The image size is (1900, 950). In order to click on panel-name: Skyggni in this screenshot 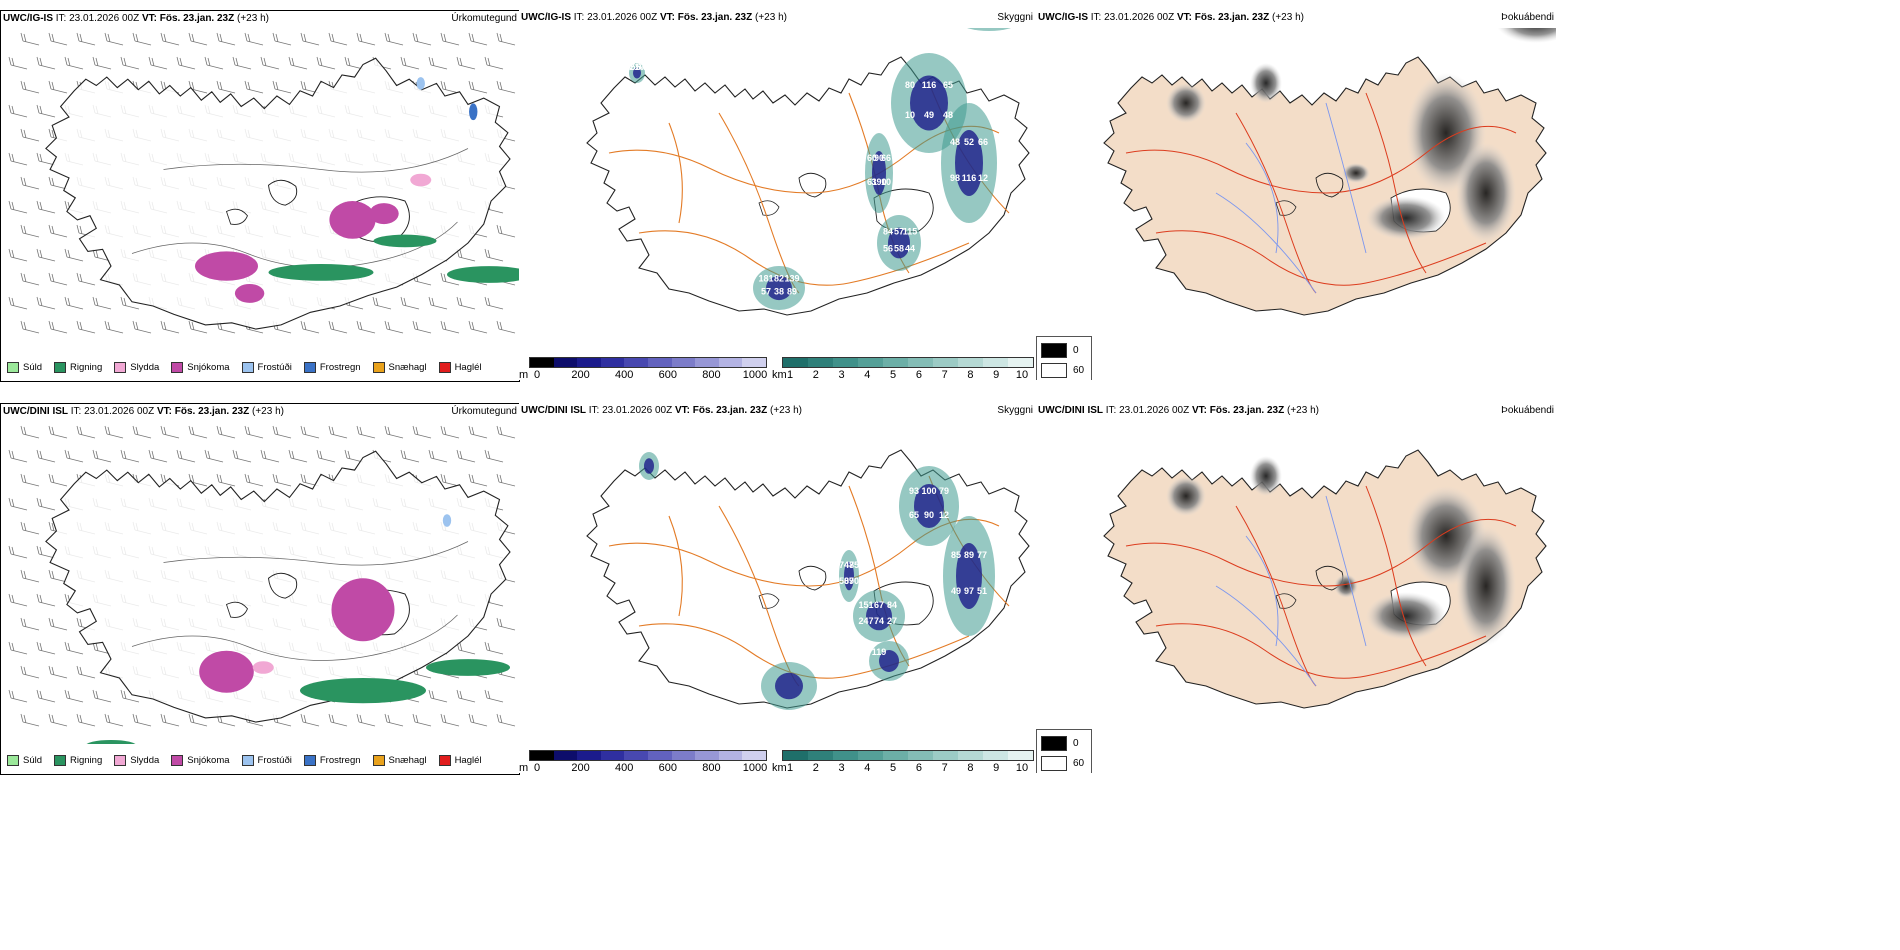, I will do `click(1015, 17)`.